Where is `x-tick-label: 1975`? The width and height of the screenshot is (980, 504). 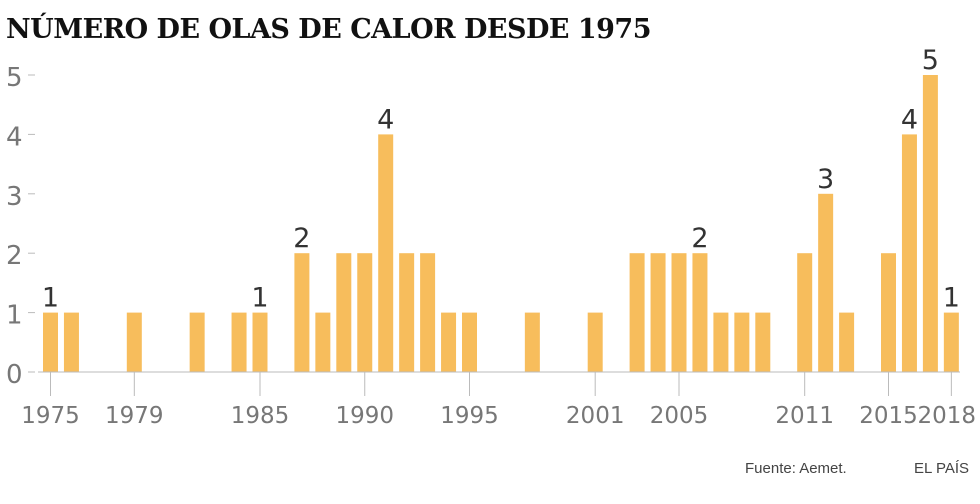 x-tick-label: 1975 is located at coordinates (50, 416).